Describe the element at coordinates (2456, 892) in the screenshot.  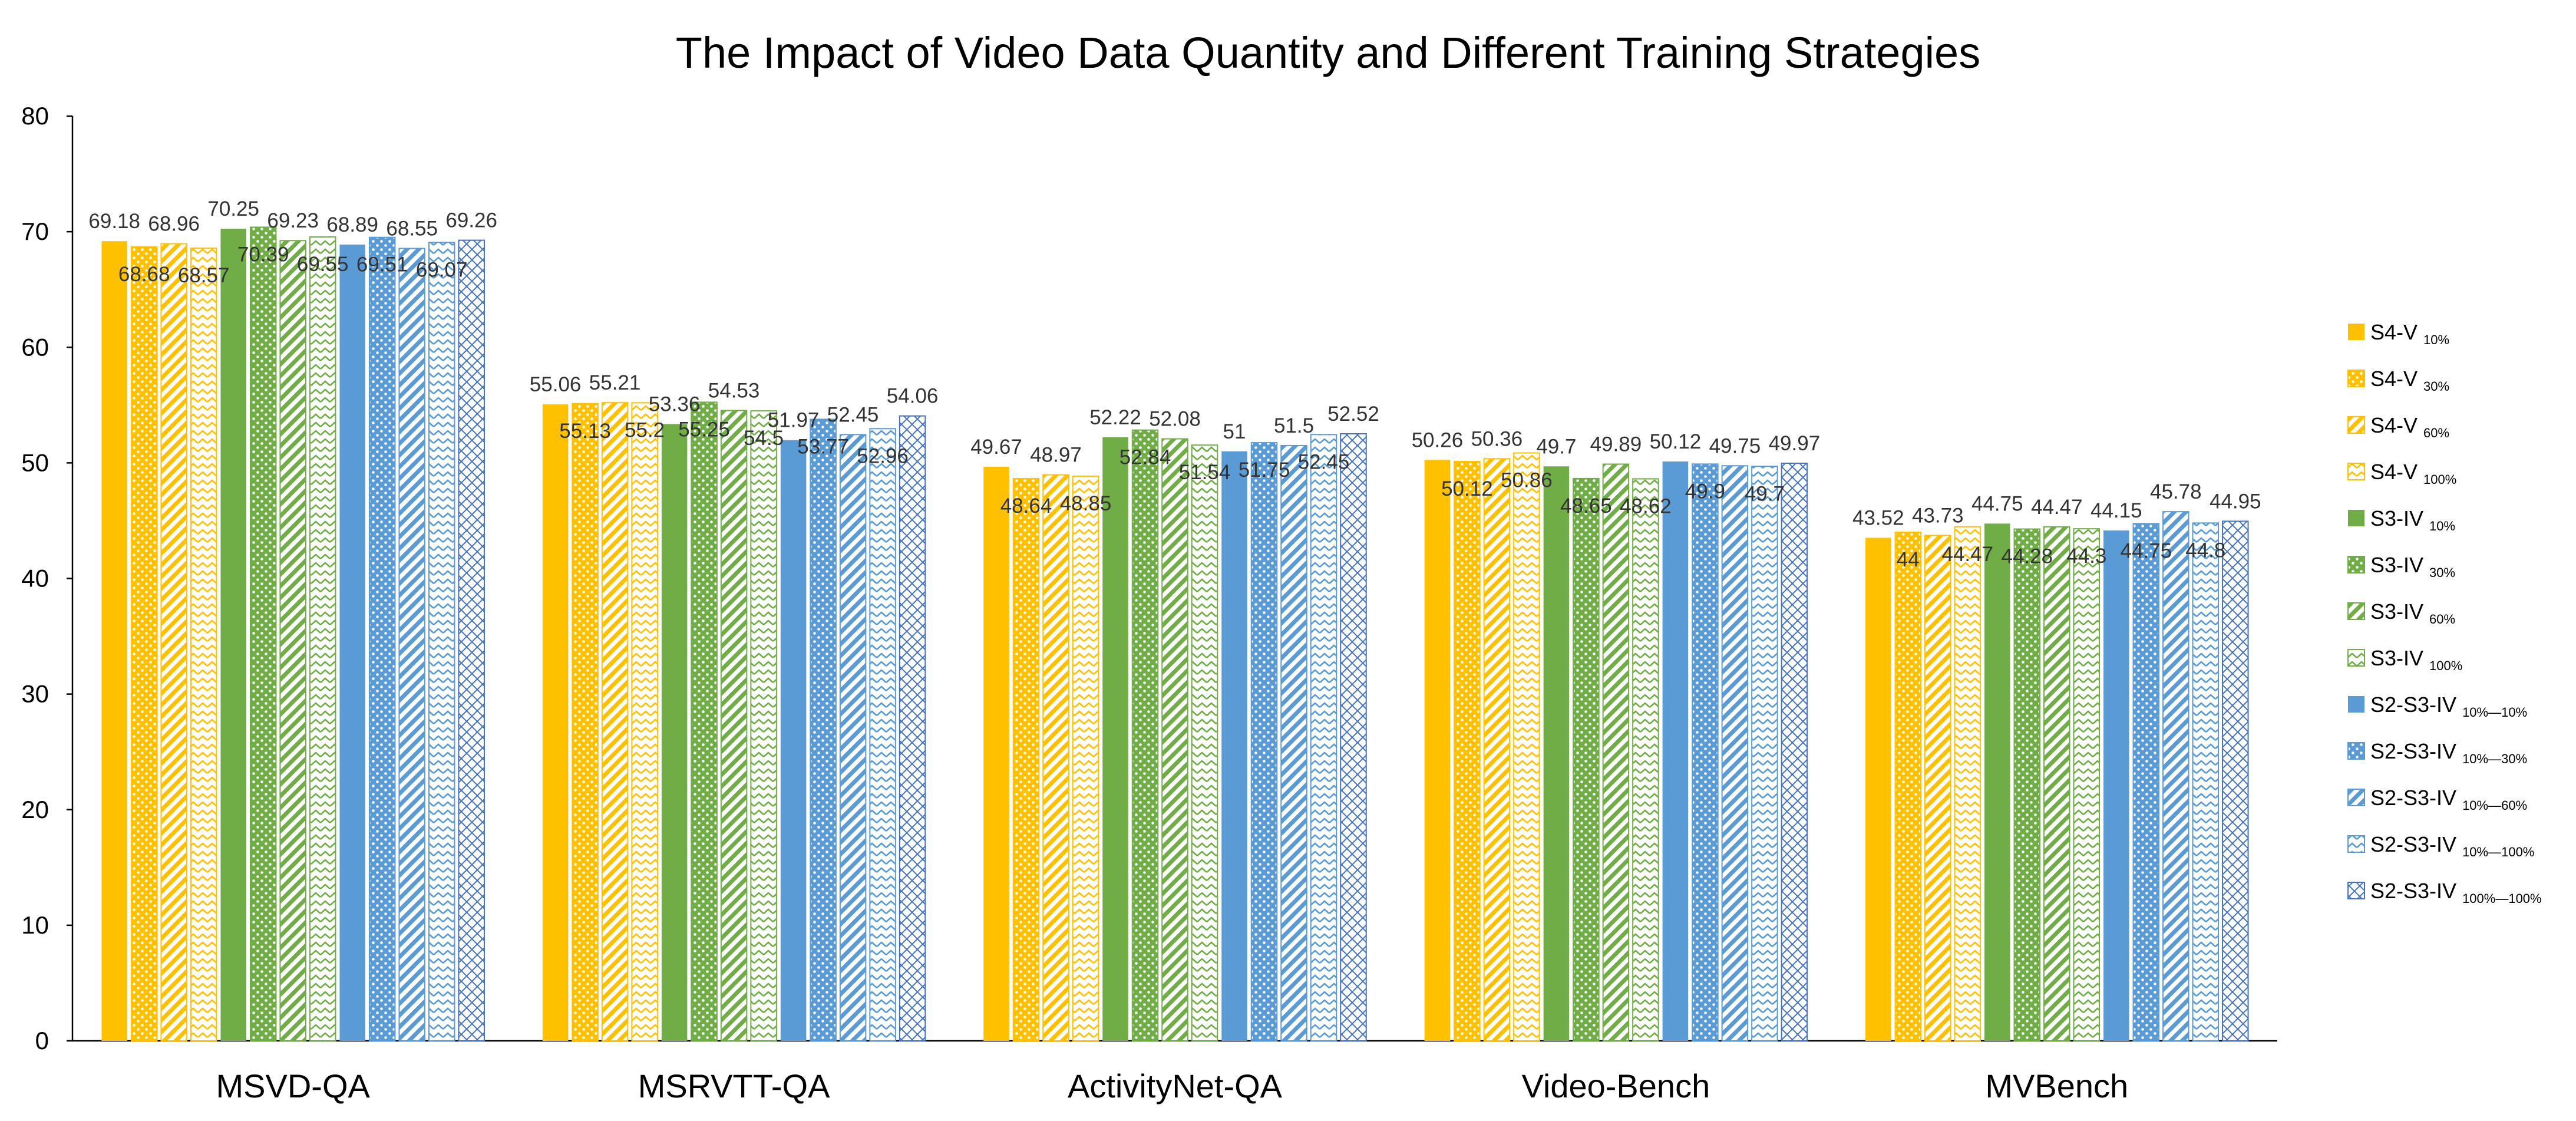
I see `legend-label: S2-S3-IV 100%—100%` at that location.